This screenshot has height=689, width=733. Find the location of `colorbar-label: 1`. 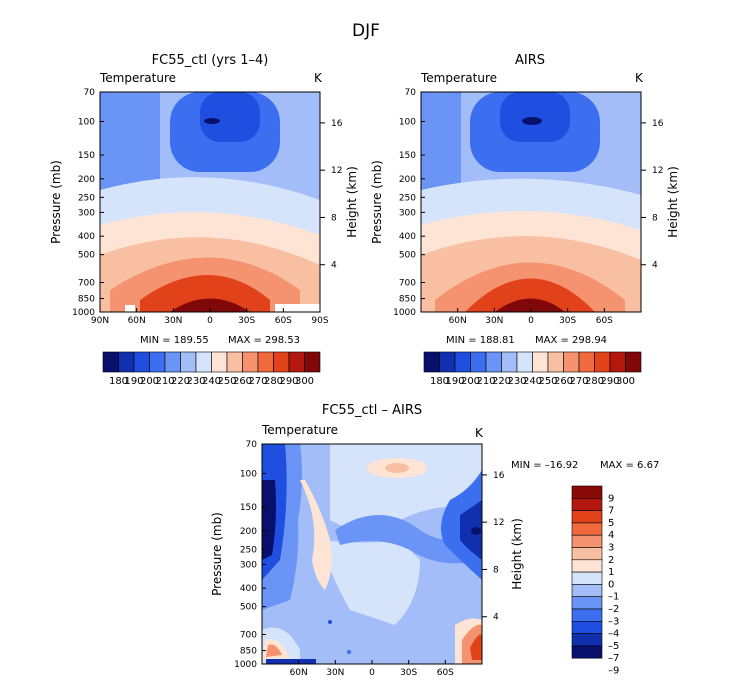

colorbar-label: 1 is located at coordinates (611, 572).